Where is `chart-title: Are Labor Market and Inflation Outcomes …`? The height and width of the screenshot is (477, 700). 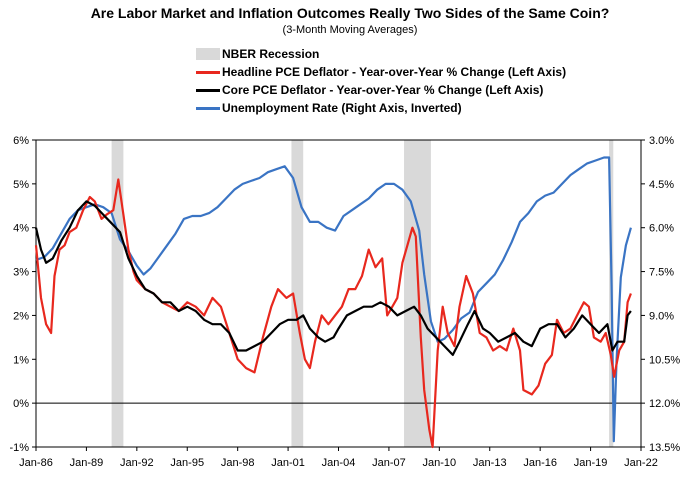
chart-title: Are Labor Market and Inflation Outcomes … is located at coordinates (350, 13).